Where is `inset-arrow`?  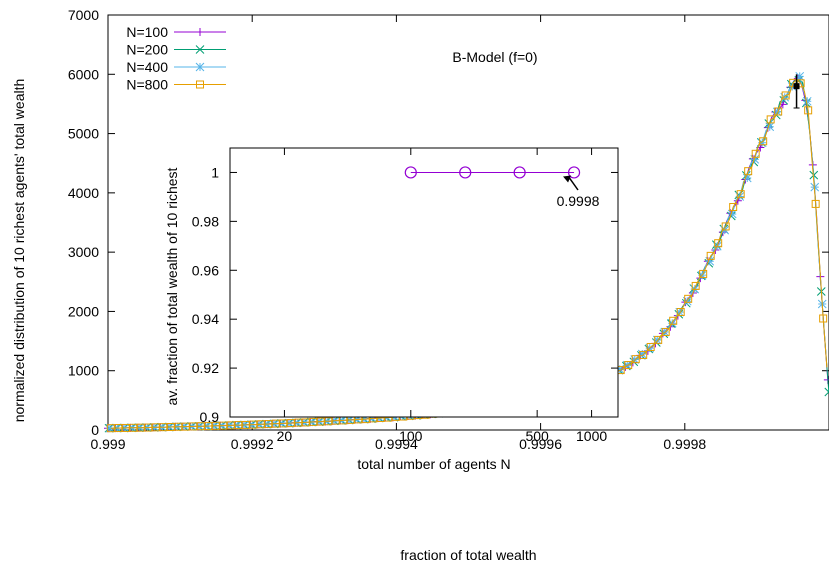 inset-arrow is located at coordinates (573, 184).